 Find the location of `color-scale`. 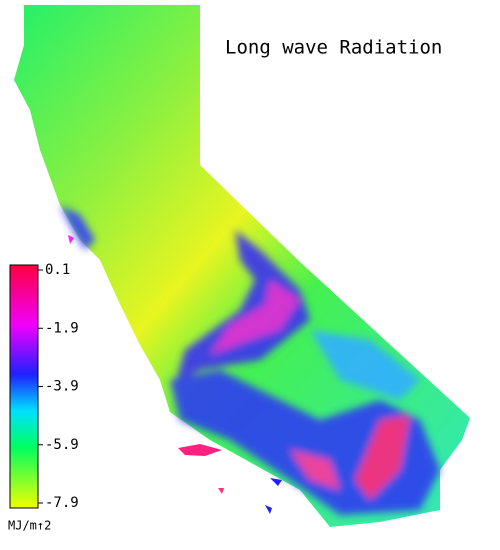

color-scale is located at coordinates (24, 386).